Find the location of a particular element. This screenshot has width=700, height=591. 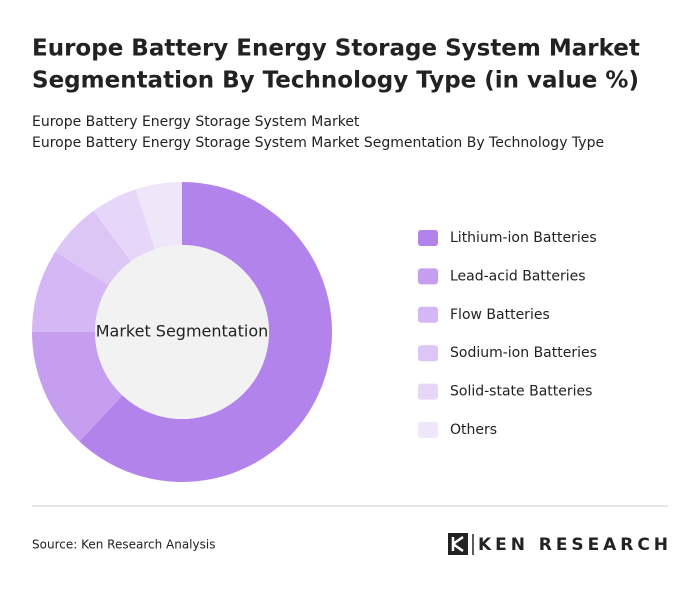

legend-label: Flow Batteries is located at coordinates (500, 315).